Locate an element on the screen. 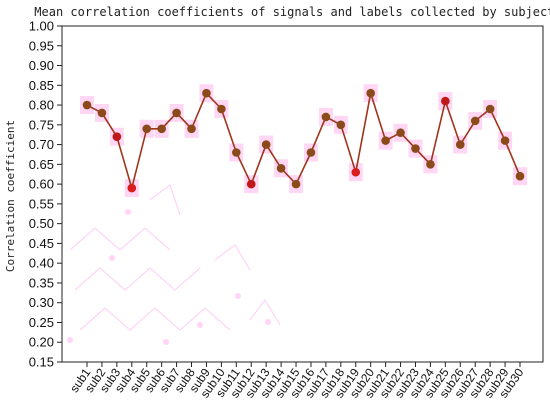 This screenshot has height=412, width=550. data-point-sub20 is located at coordinates (370, 93).